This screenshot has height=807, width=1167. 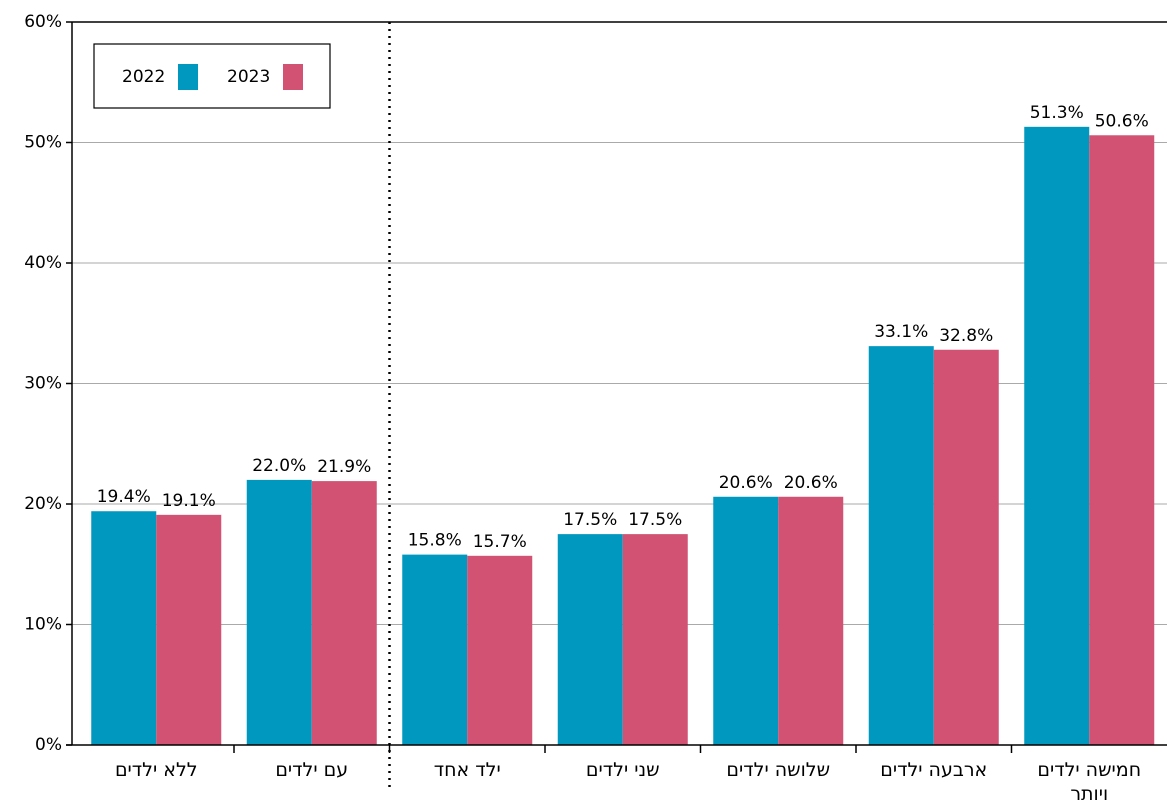 What do you see at coordinates (1089, 782) in the screenshot?
I see `x-tick-label: חמישה ילדים ויותר` at bounding box center [1089, 782].